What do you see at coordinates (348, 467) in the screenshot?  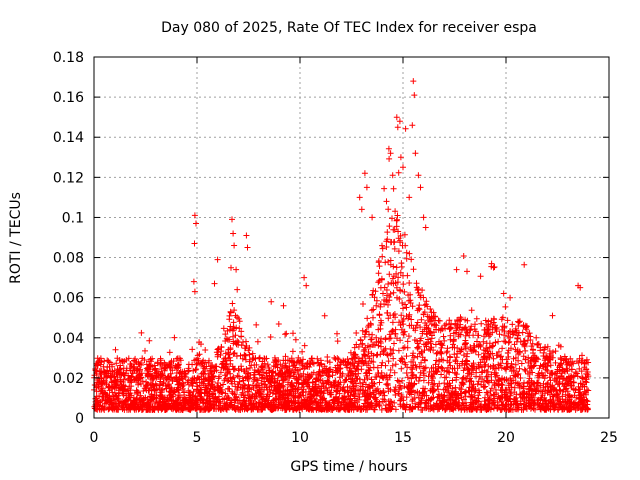 I see `x-axis-label: GPS time / hours` at bounding box center [348, 467].